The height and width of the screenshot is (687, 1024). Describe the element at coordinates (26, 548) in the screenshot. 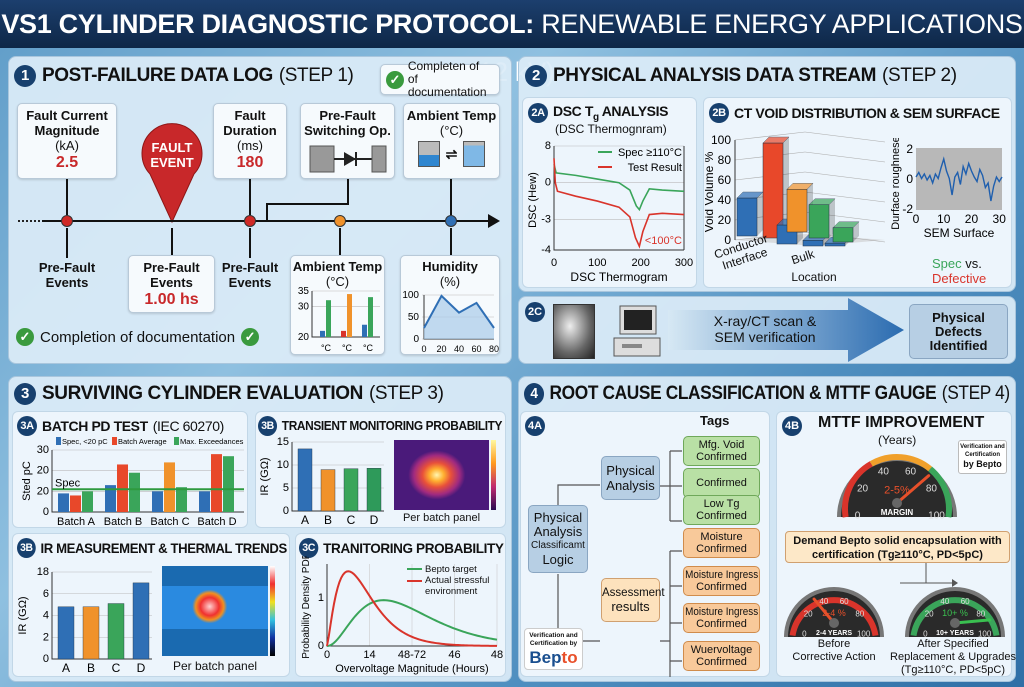

I see `substep-badge: 3B` at that location.